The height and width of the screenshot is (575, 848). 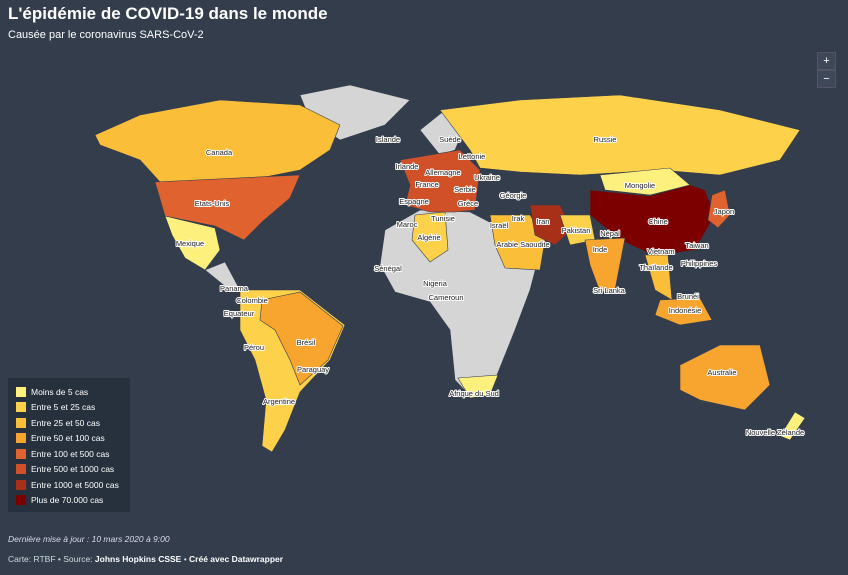 What do you see at coordinates (610, 233) in the screenshot?
I see `country-label: Népal` at bounding box center [610, 233].